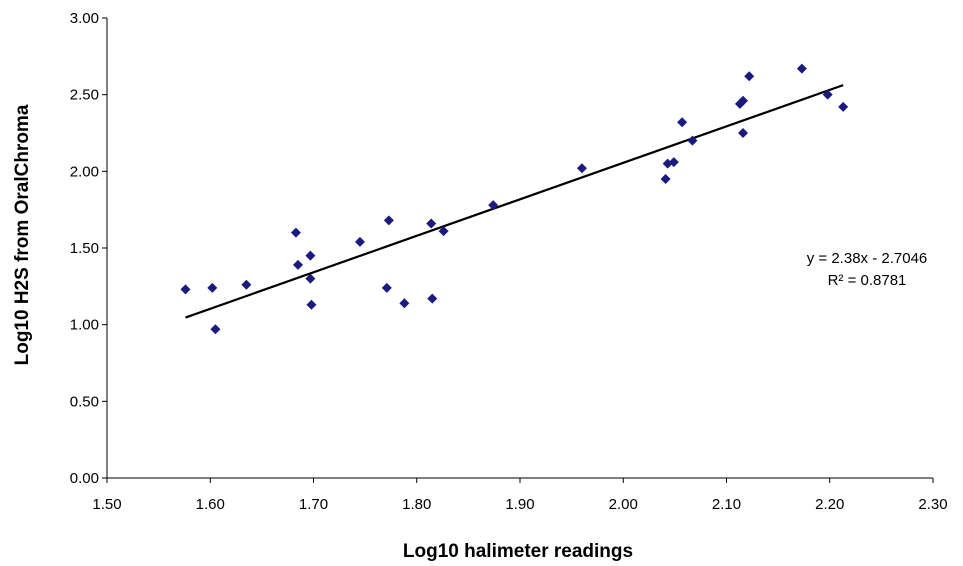 The height and width of the screenshot is (566, 963). Describe the element at coordinates (84, 171) in the screenshot. I see `y-tick-label: 2.00` at that location.